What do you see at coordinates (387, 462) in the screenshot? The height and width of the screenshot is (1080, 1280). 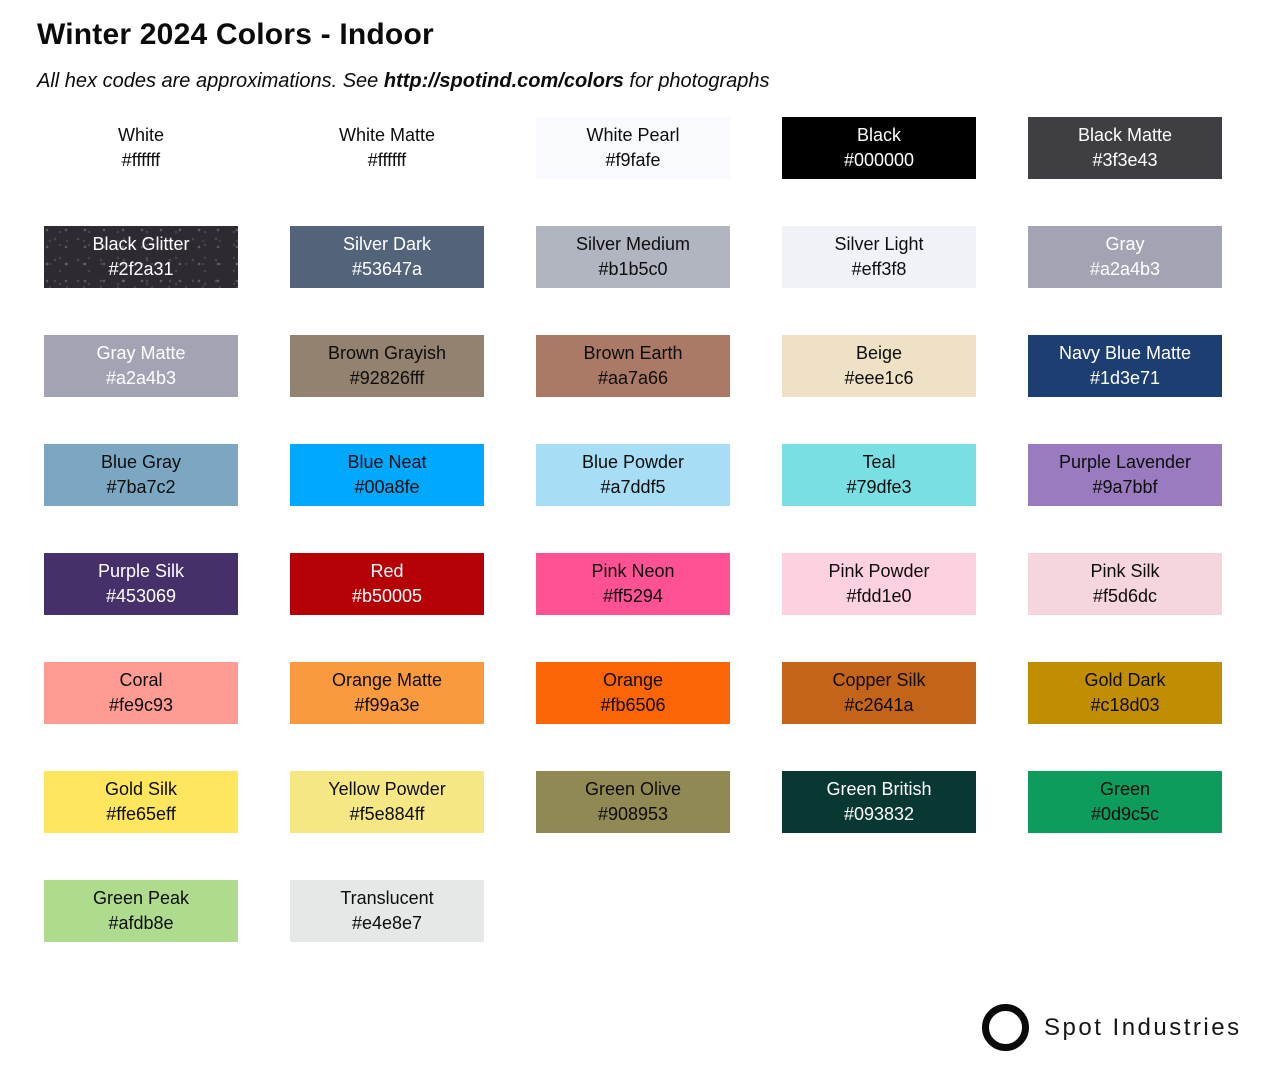 I see `color-name: Blue Neat` at bounding box center [387, 462].